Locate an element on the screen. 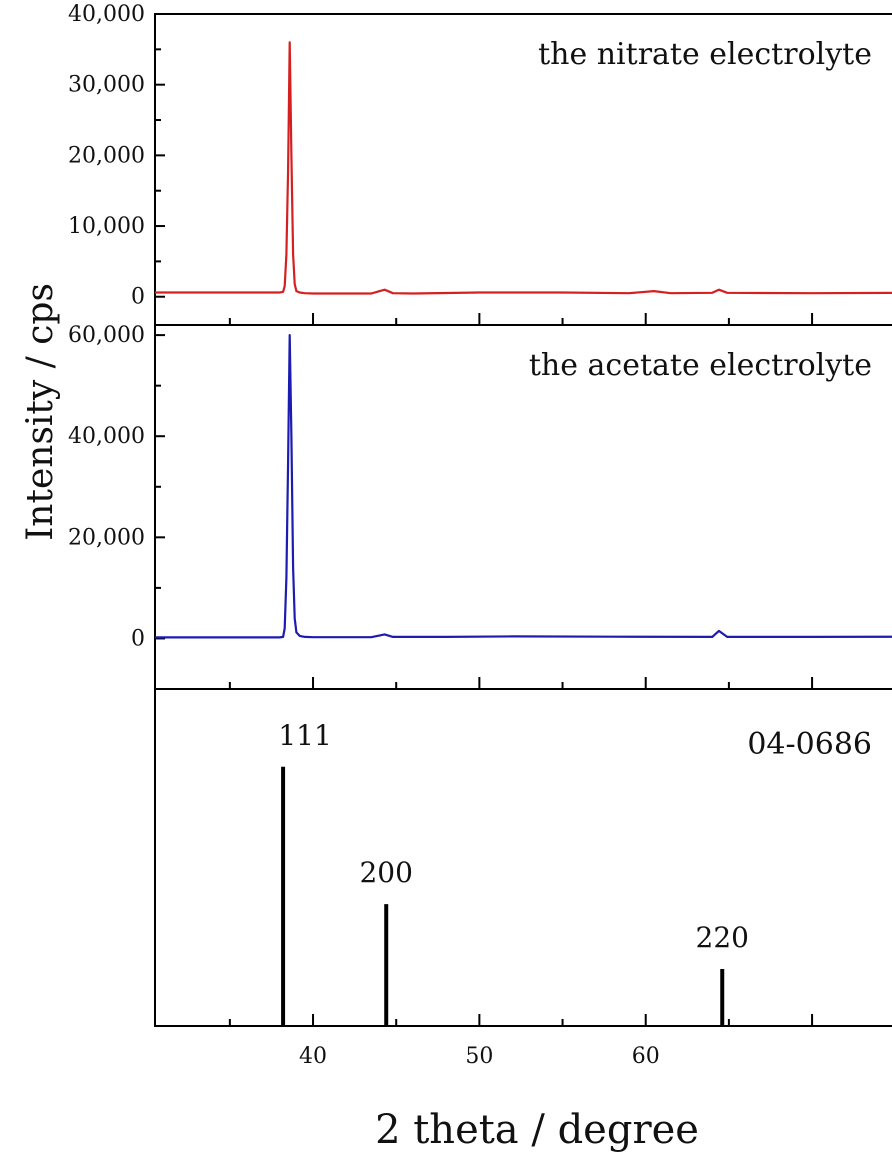 The width and height of the screenshot is (892, 1155). hkl-label: 220 is located at coordinates (722, 937).